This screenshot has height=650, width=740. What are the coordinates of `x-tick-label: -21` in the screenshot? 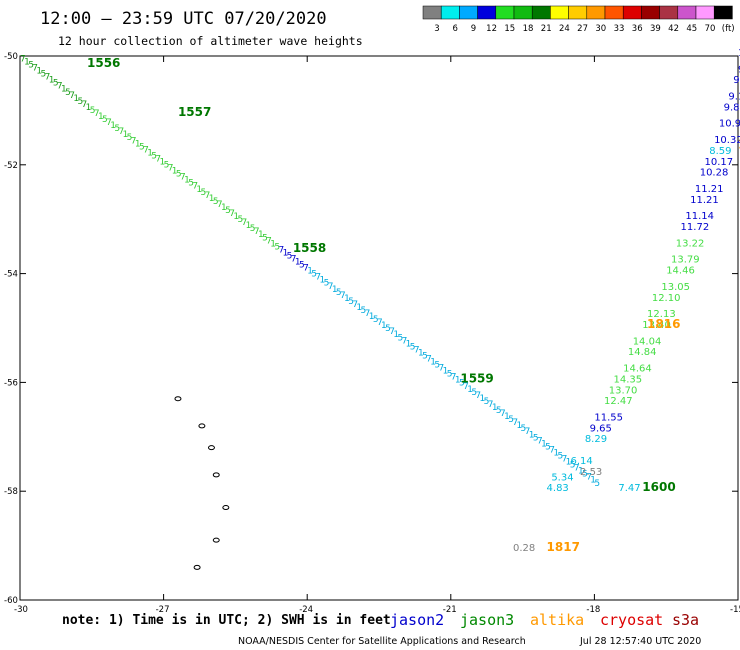 It's located at (450, 610).